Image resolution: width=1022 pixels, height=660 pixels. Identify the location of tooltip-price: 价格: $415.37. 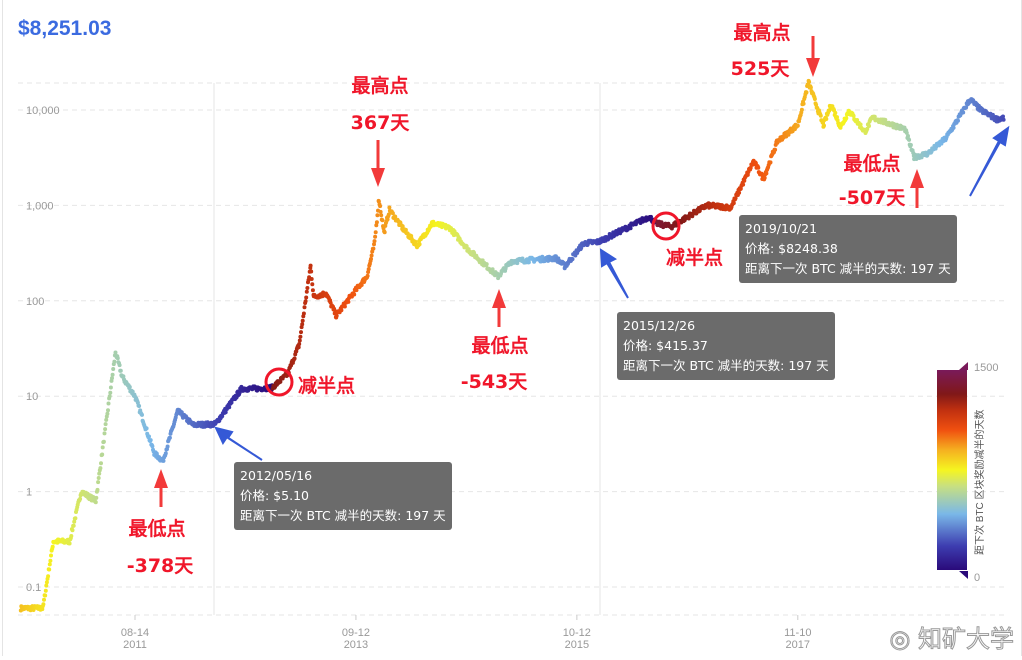
(665, 345).